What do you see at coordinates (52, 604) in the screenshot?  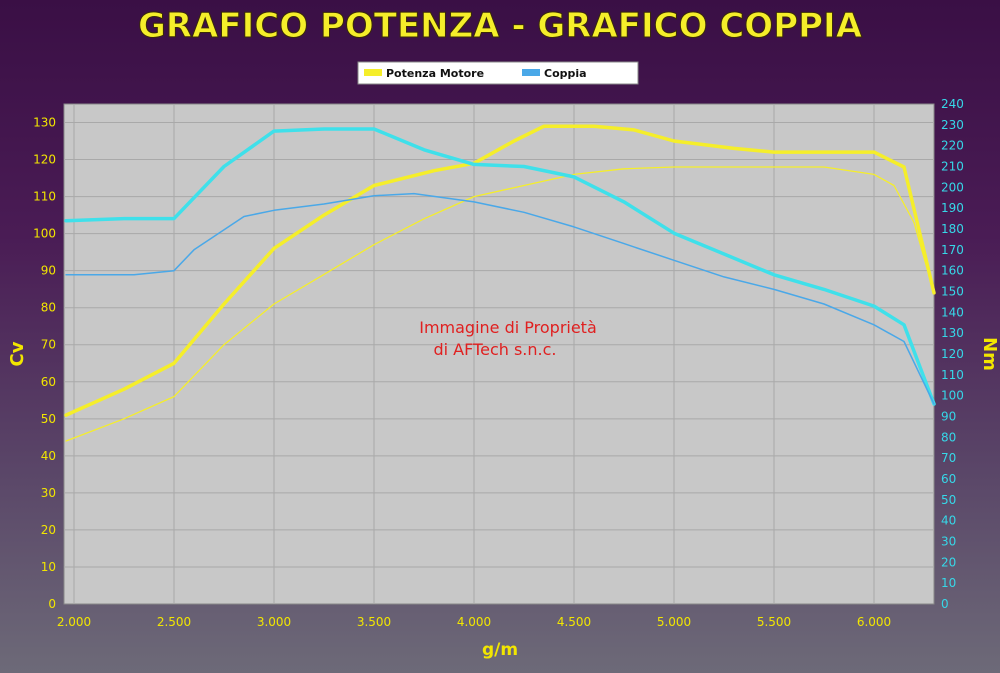 I see `y-left-tick-label-0: 0` at bounding box center [52, 604].